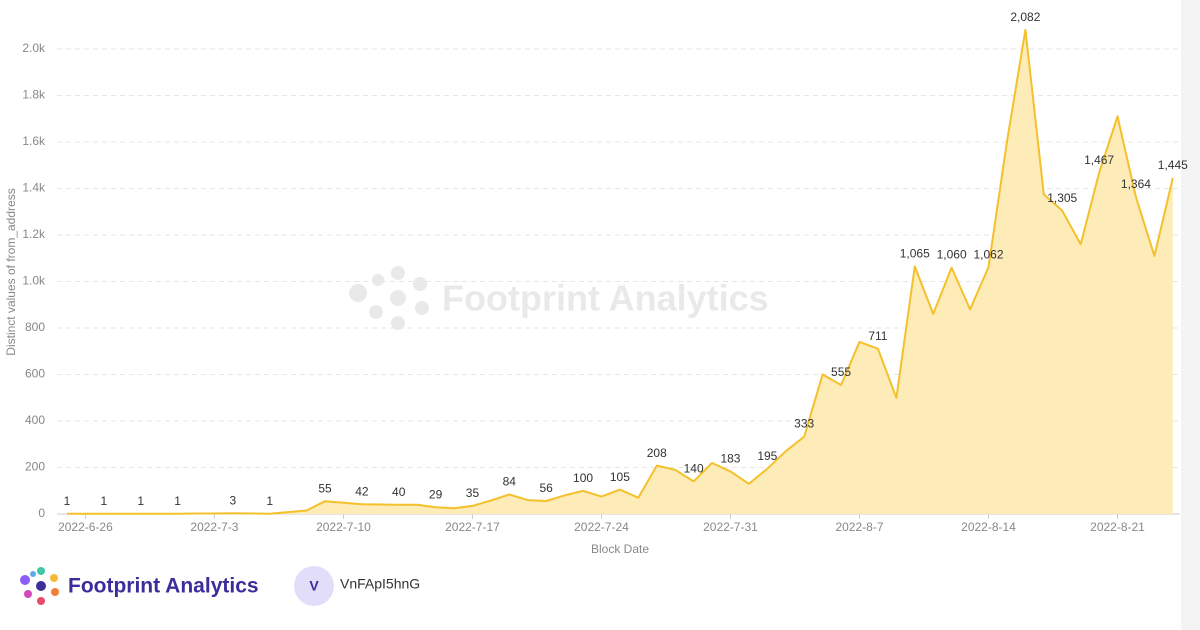 Image resolution: width=1200 pixels, height=630 pixels. Describe the element at coordinates (34, 95) in the screenshot. I see `y-tick-label: 1.8k` at that location.